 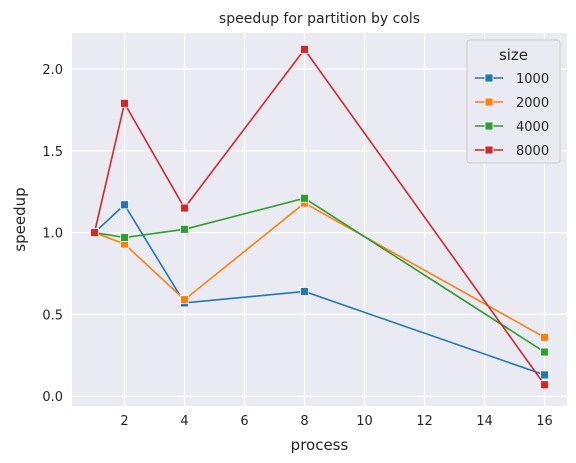 I want to click on chart-title: speedup for partition by cols, so click(x=319, y=19).